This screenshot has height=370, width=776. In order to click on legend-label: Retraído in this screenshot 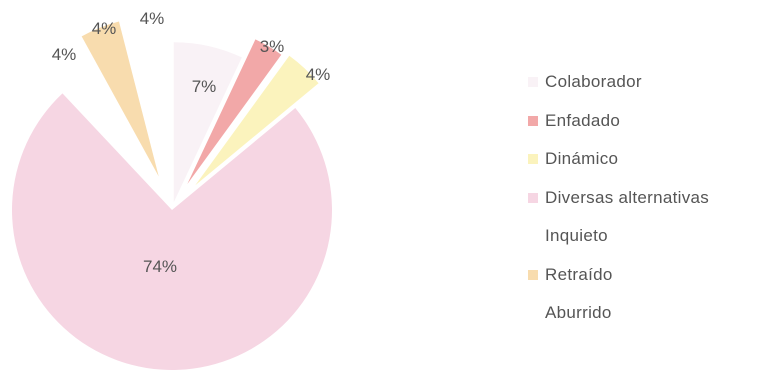, I will do `click(579, 274)`.